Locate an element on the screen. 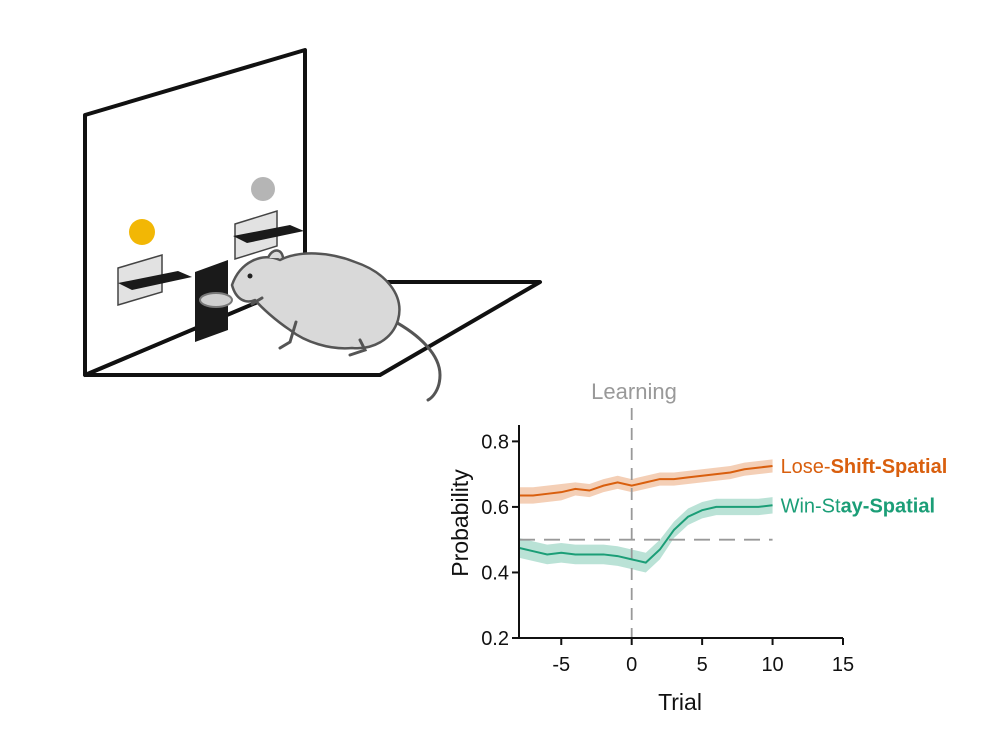 The image size is (1000, 750). series-line-win-stay is located at coordinates (645, 534).